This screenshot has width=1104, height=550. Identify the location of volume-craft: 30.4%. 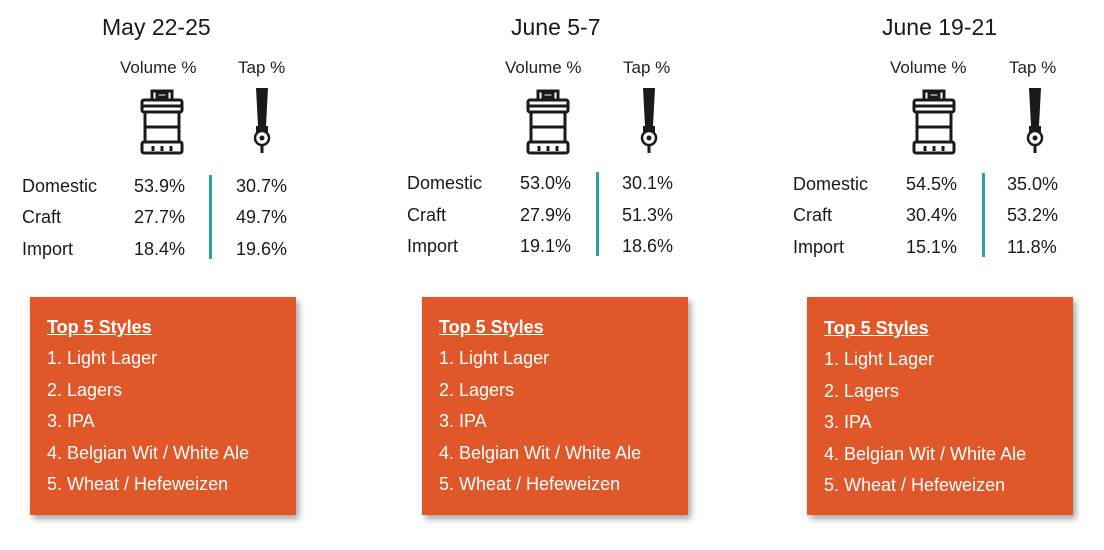
(932, 215).